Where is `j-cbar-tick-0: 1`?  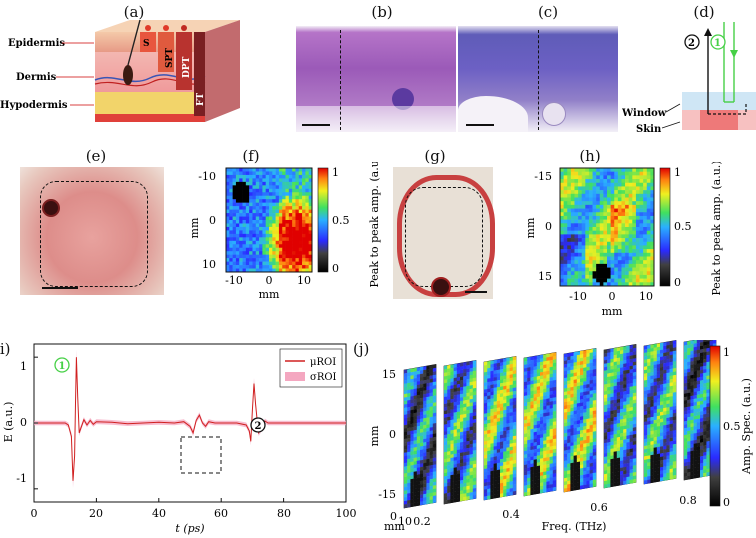 j-cbar-tick-0: 1 is located at coordinates (726, 352).